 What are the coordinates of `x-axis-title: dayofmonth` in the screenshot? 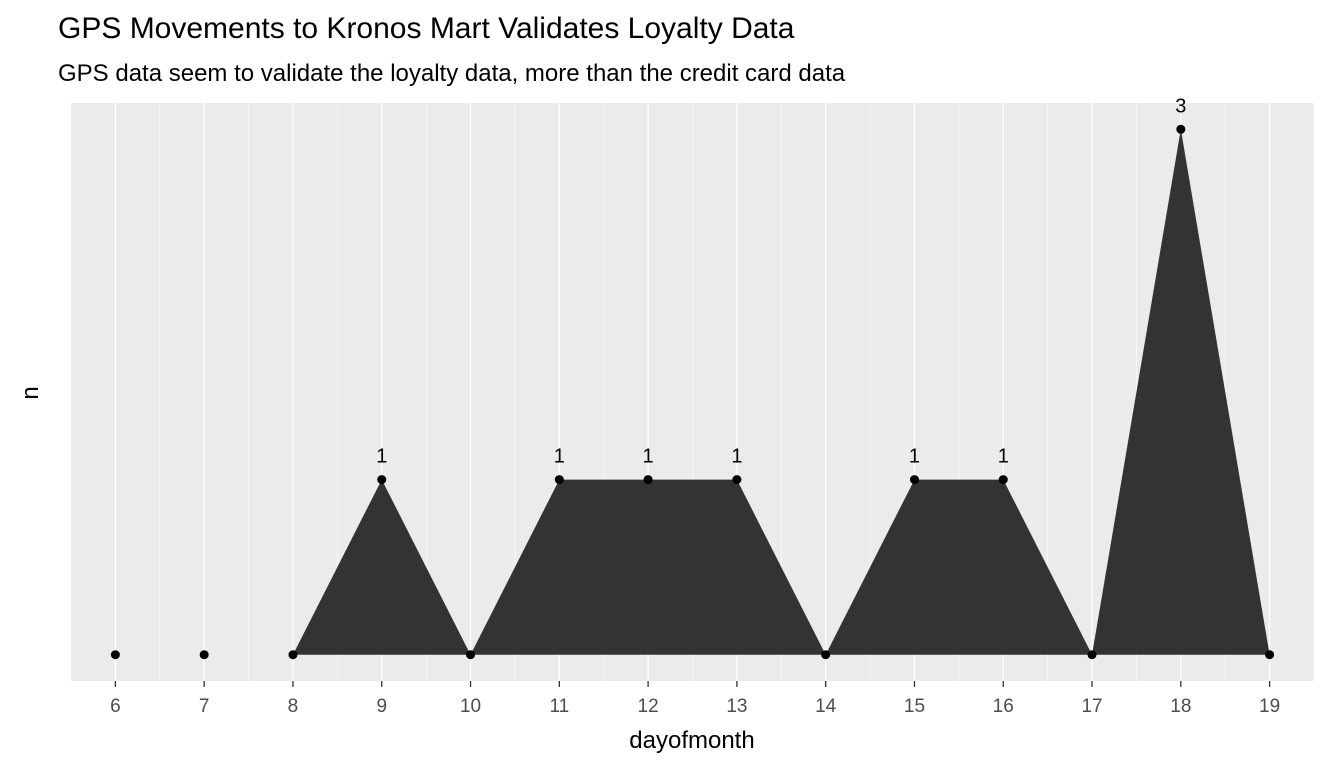 It's located at (691, 740).